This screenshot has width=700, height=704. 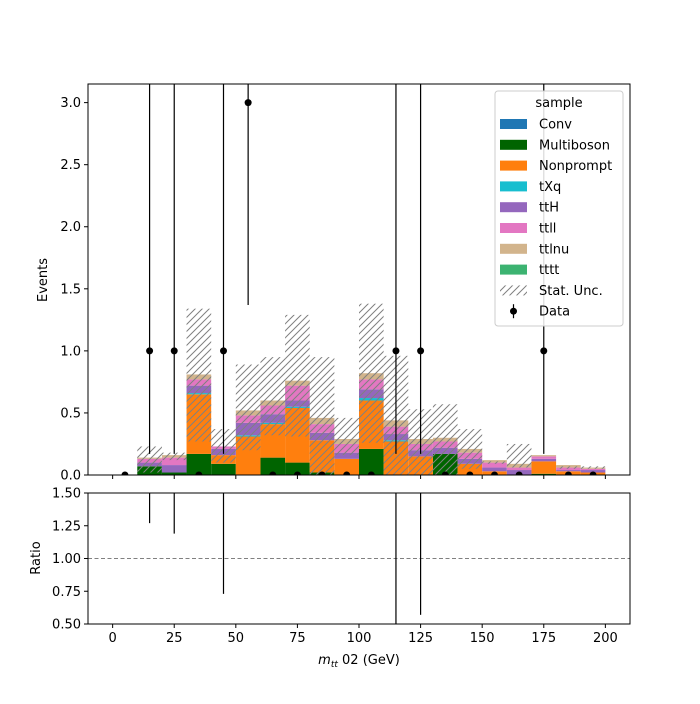 What do you see at coordinates (43, 280) in the screenshot?
I see `y-axis-label: Events` at bounding box center [43, 280].